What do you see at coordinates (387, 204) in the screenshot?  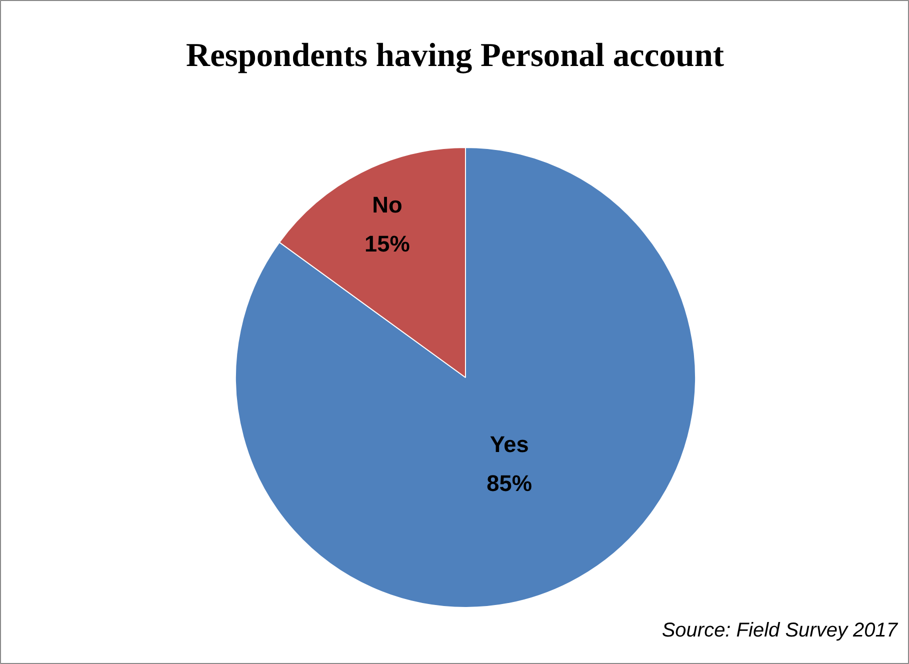 I see `slice-label: No` at bounding box center [387, 204].